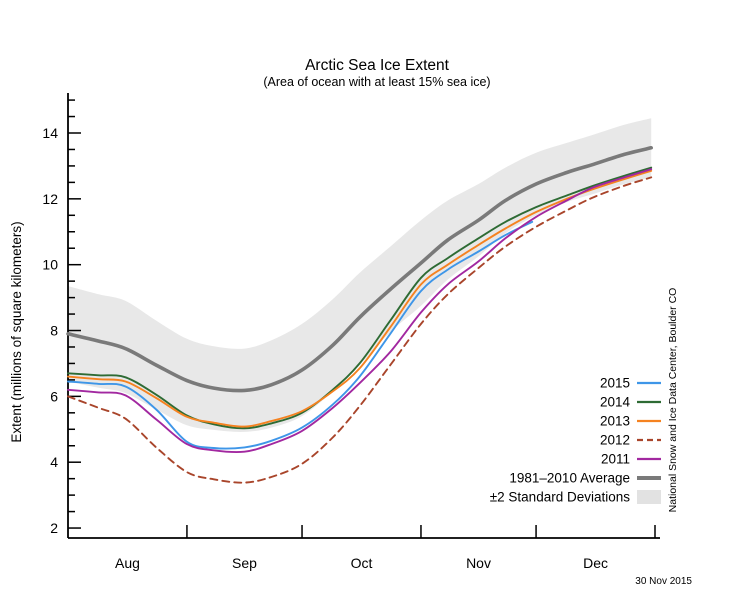  What do you see at coordinates (615, 421) in the screenshot?
I see `legend-label: 2013` at bounding box center [615, 421].